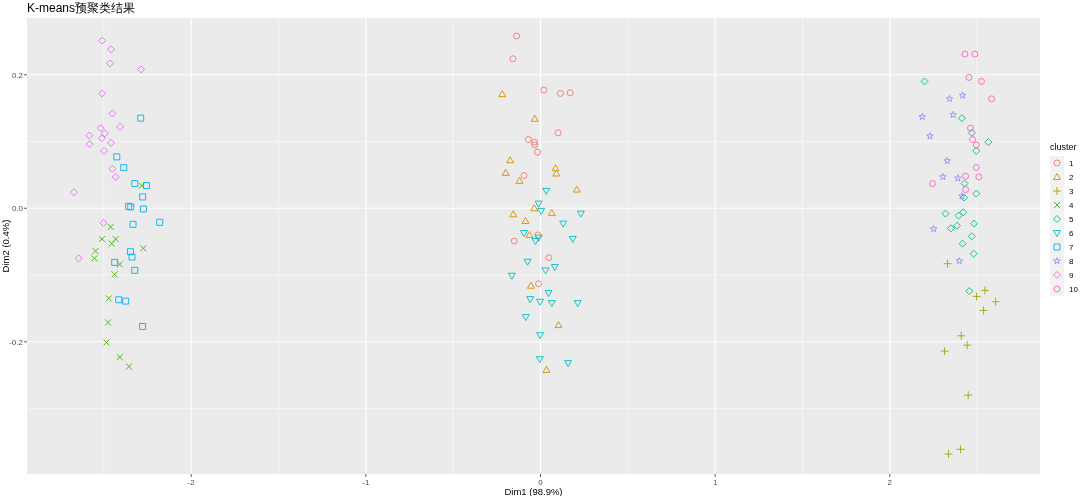 Image resolution: width=1080 pixels, height=496 pixels. Describe the element at coordinates (1071, 275) in the screenshot. I see `legend-label: 9` at that location.